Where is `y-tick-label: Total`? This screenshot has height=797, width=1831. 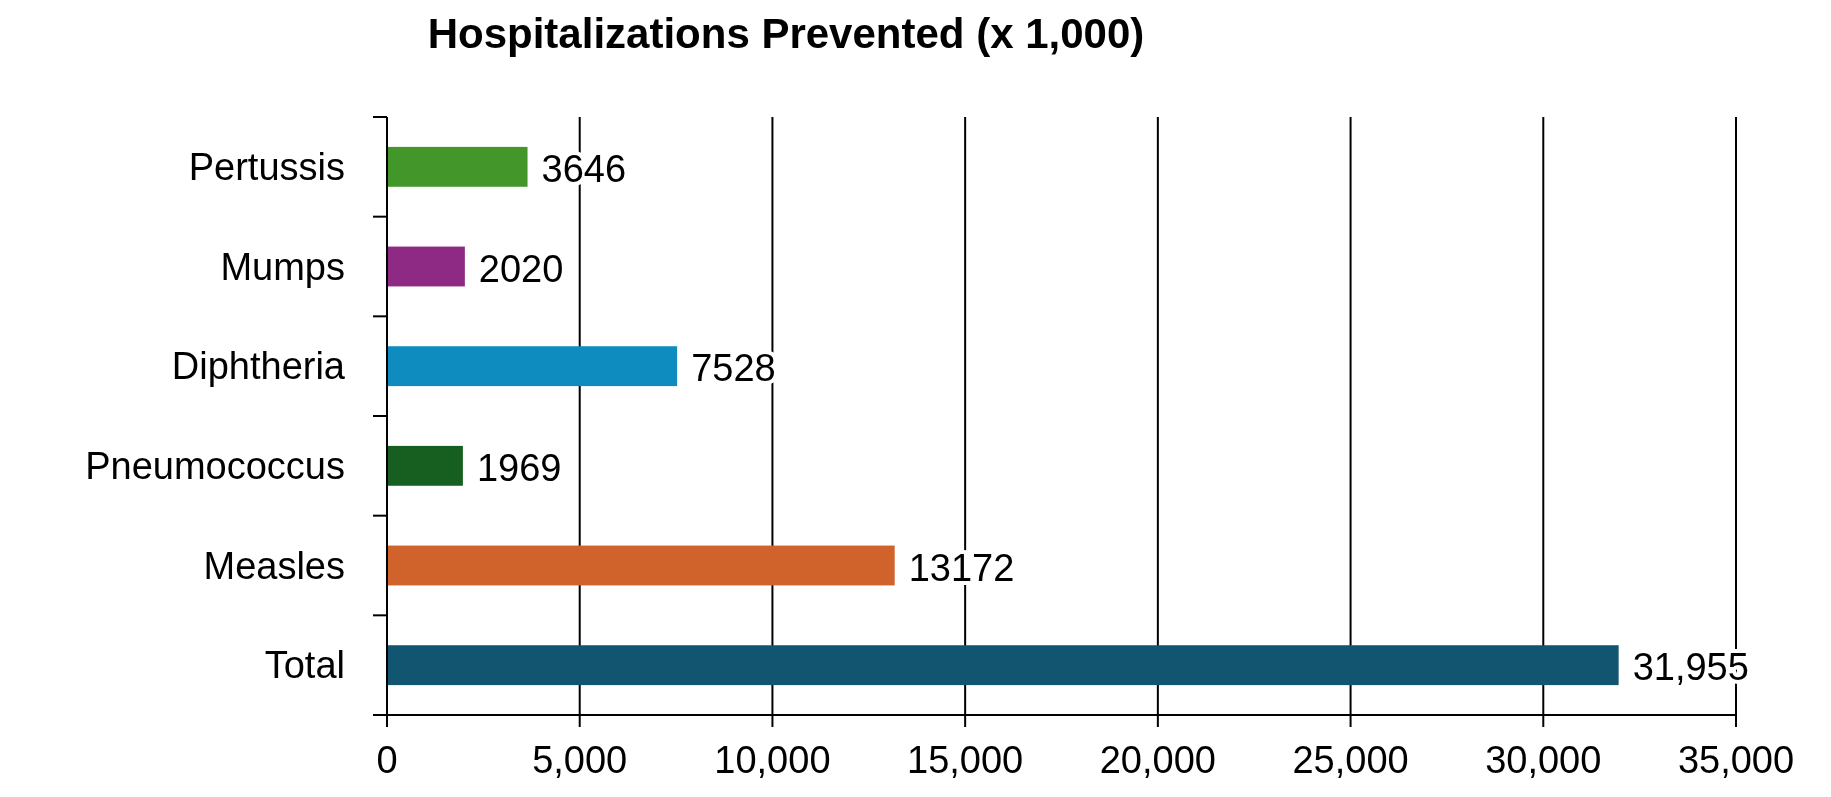
y-tick-label: Total is located at coordinates (304, 665).